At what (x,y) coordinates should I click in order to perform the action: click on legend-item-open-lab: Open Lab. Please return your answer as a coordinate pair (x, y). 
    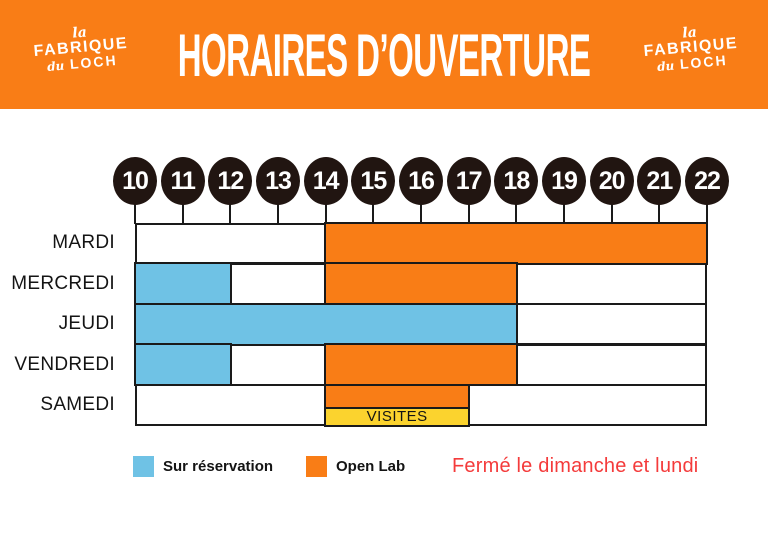
    Looking at the image, I should click on (355, 466).